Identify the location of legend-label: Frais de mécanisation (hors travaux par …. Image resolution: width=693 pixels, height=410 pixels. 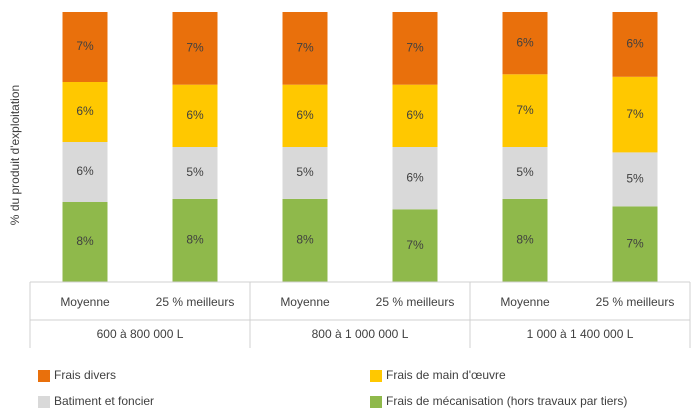
(506, 401).